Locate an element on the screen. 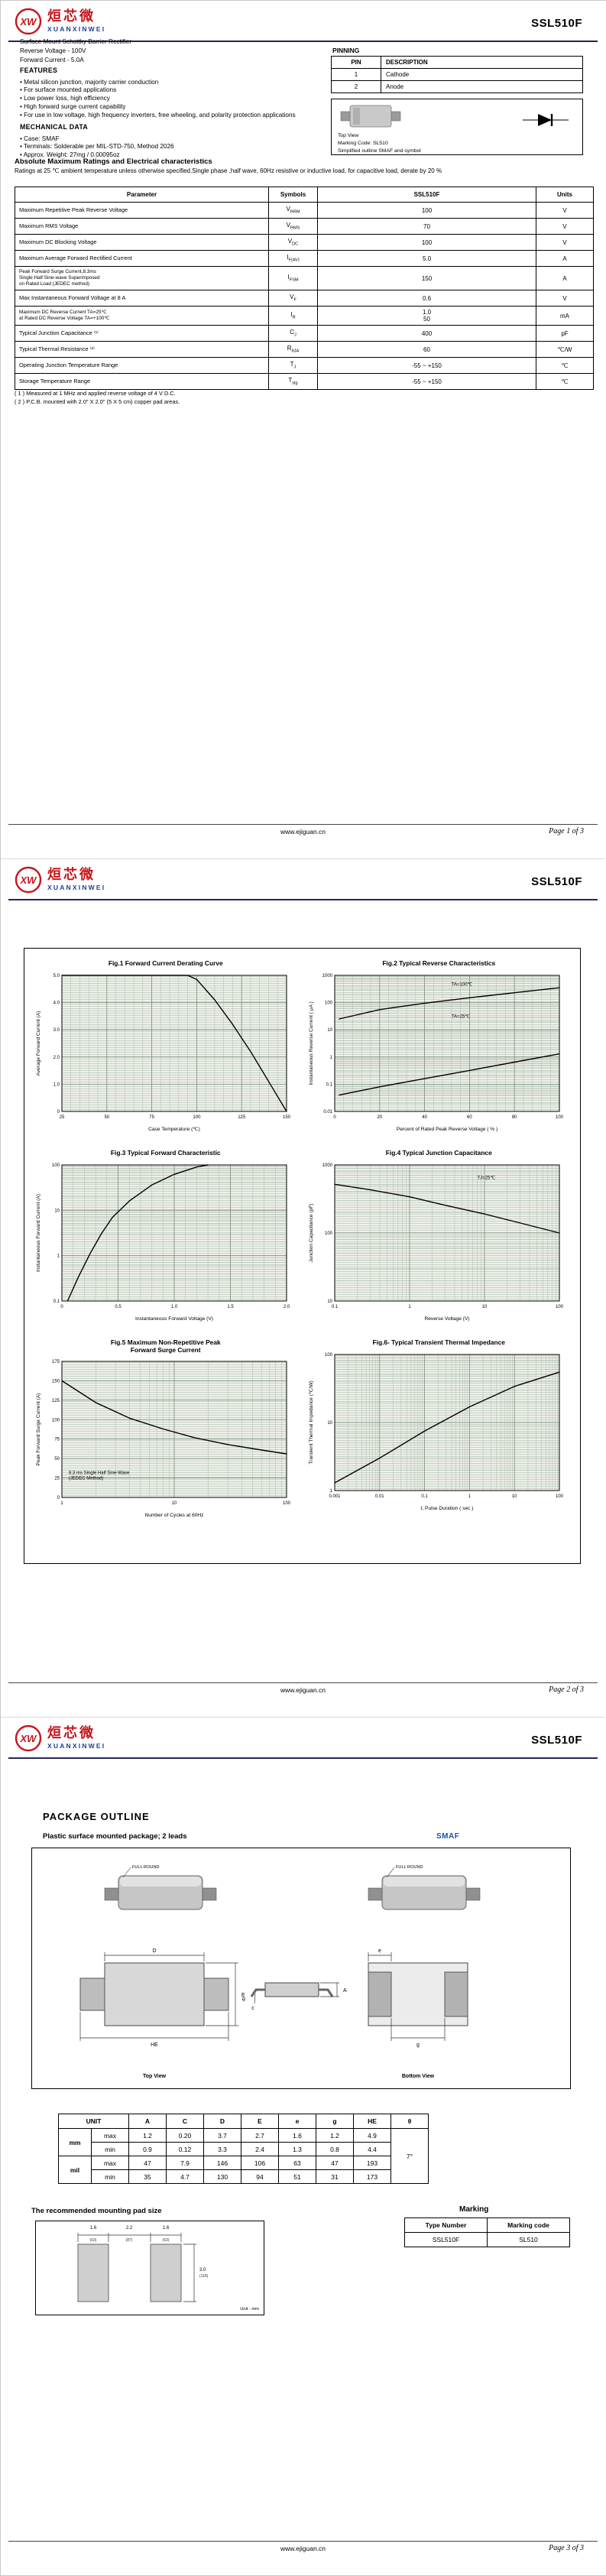 The width and height of the screenshot is (606, 2576). brand-logo-icon: XW is located at coordinates (28, 21).